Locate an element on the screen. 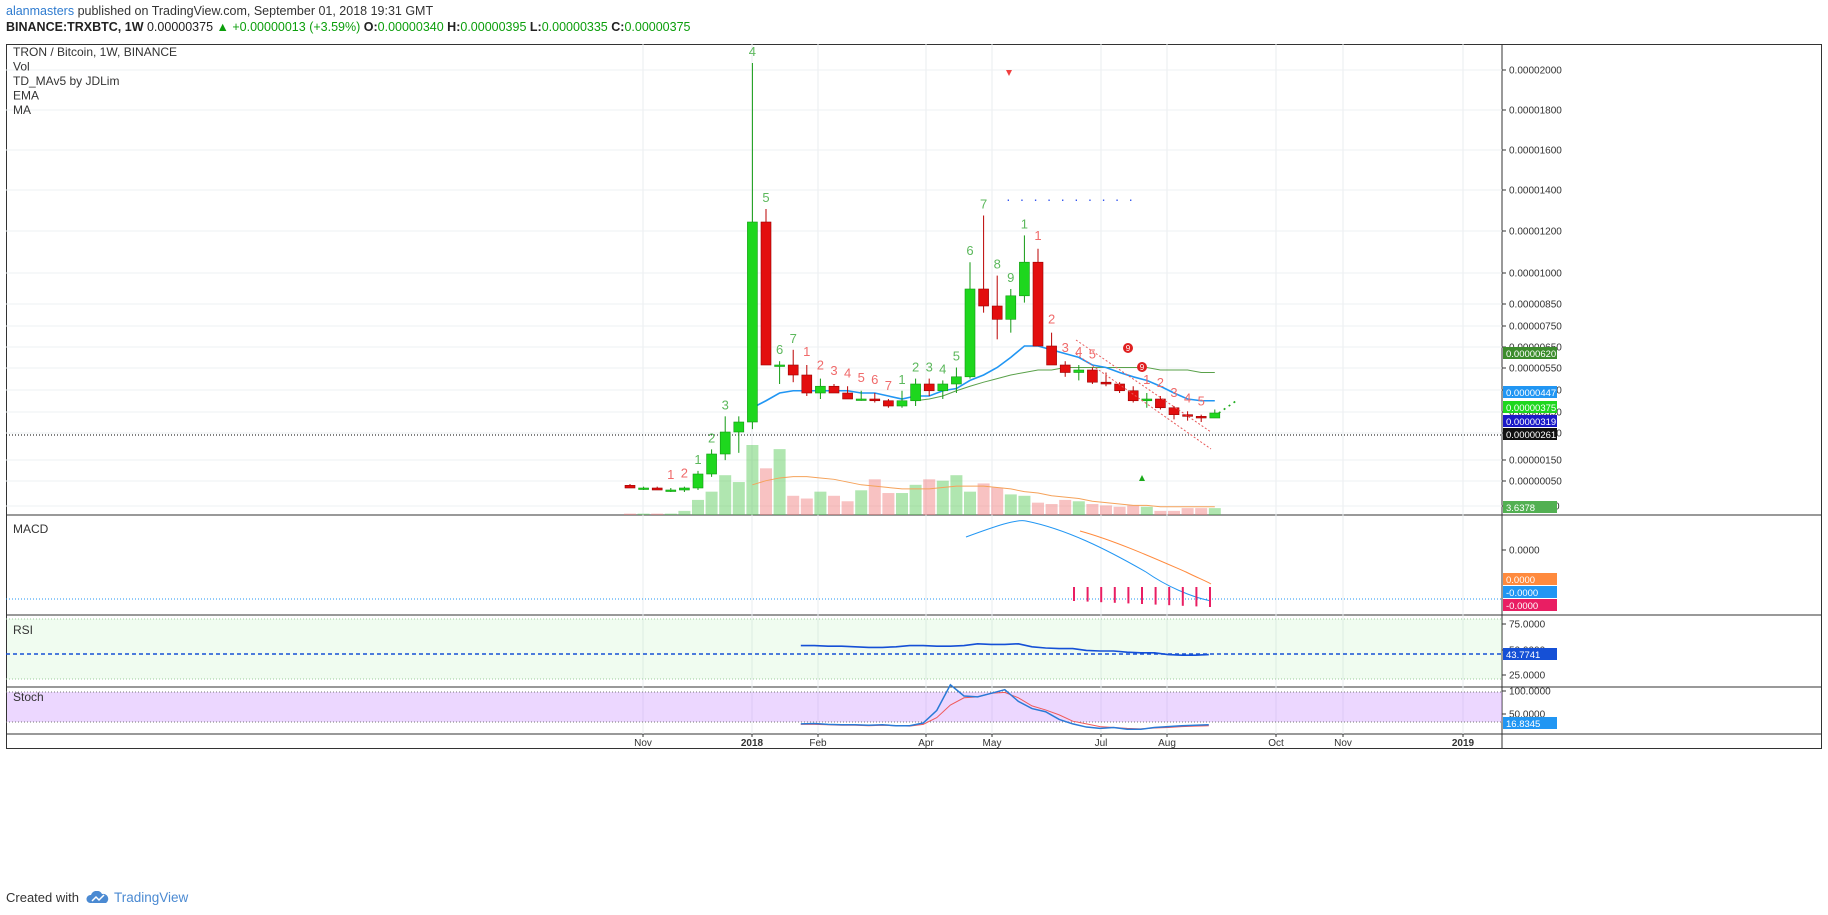  tradingview-text: TradingView is located at coordinates (151, 897).